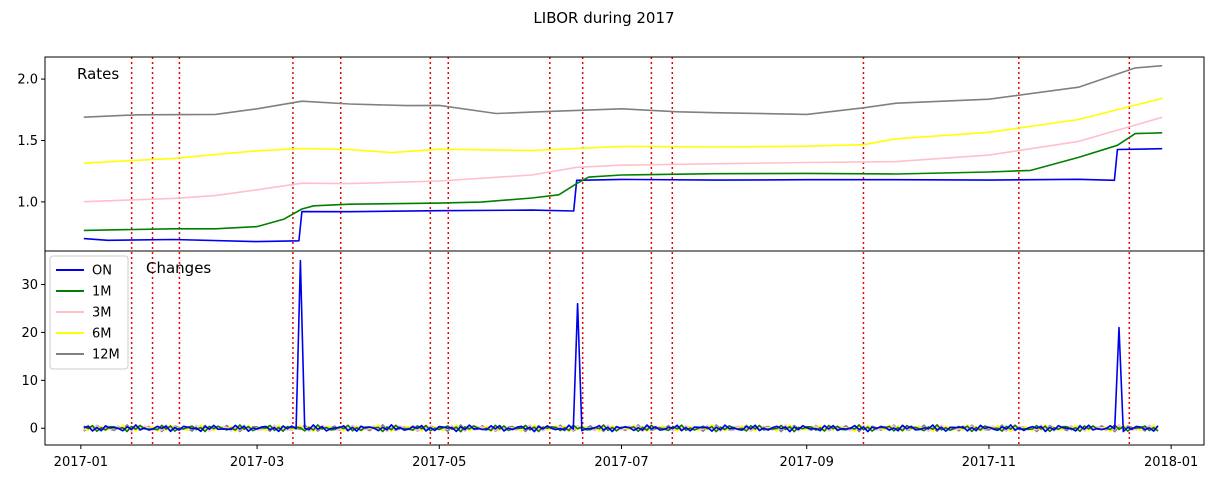  What do you see at coordinates (807, 462) in the screenshot?
I see `x-tick-label: 2017-09` at bounding box center [807, 462].